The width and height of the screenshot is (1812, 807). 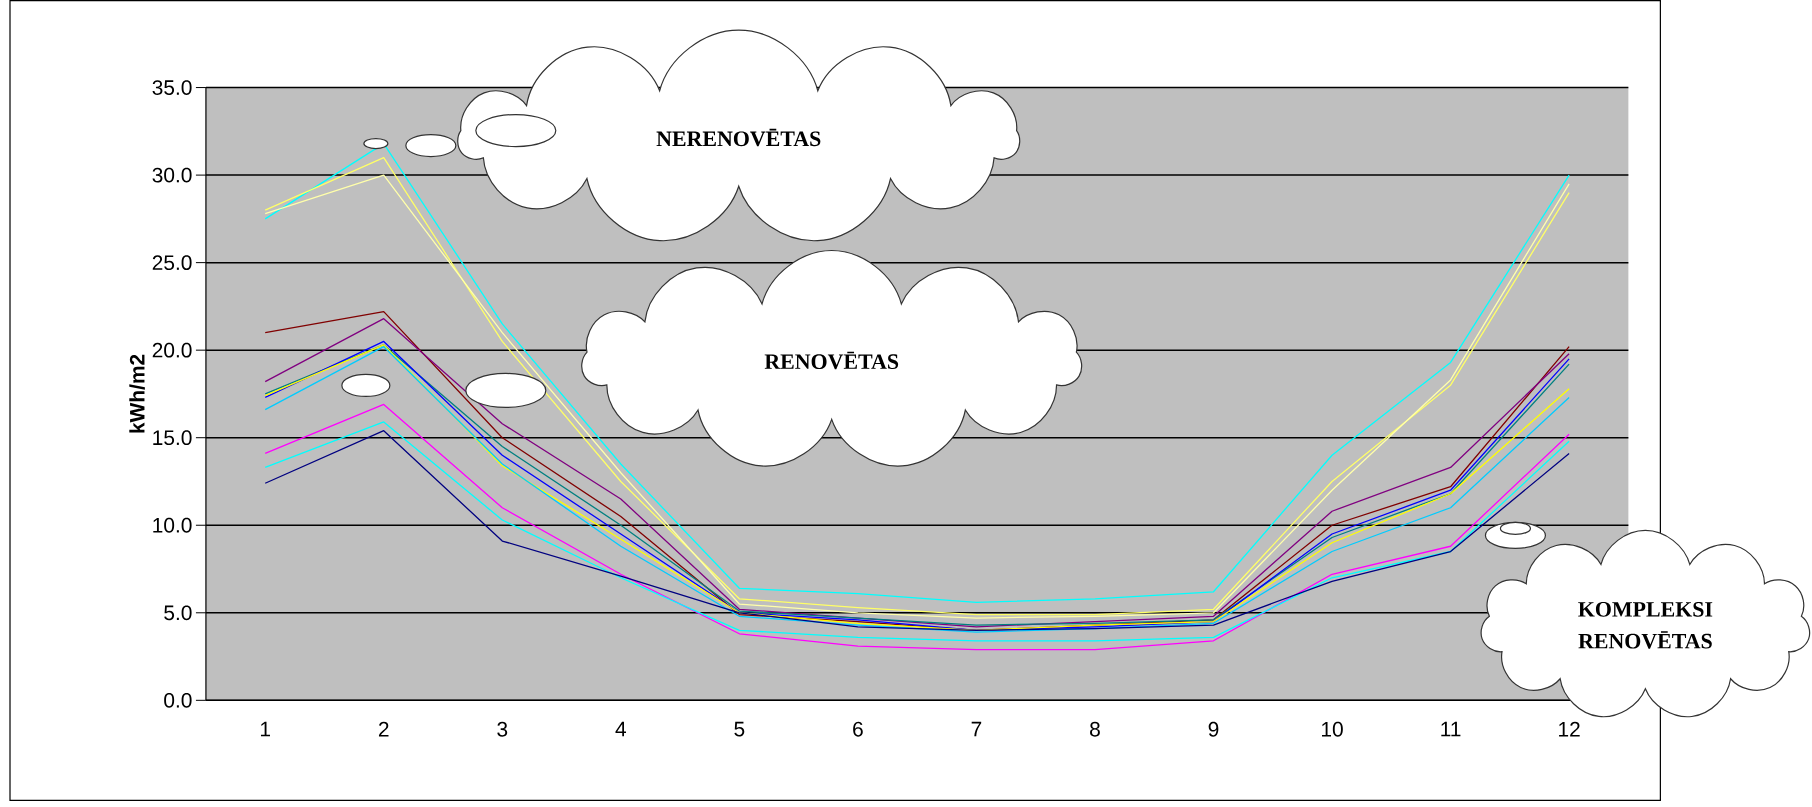 What do you see at coordinates (1645, 625) in the screenshot?
I see `annotation: KOMPLEKSI RENOVĒTAS` at bounding box center [1645, 625].